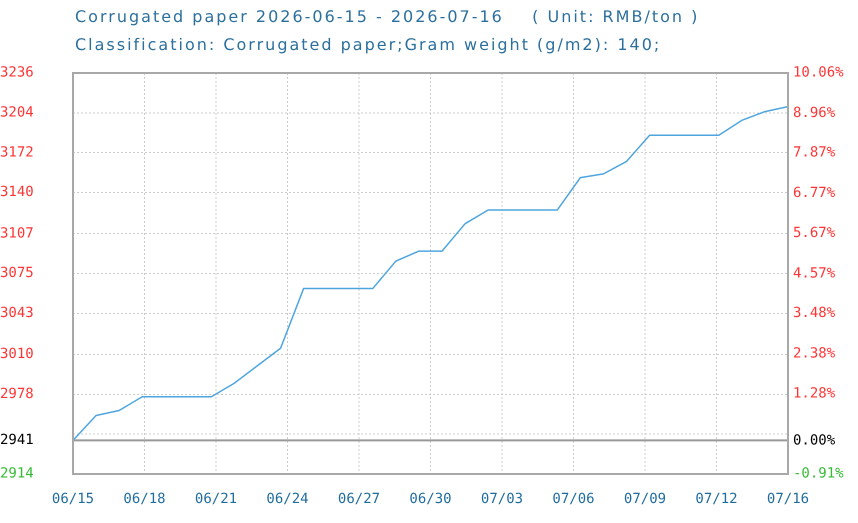 The height and width of the screenshot is (523, 858). Describe the element at coordinates (17, 312) in the screenshot. I see `y-tick-label: 3043` at that location.